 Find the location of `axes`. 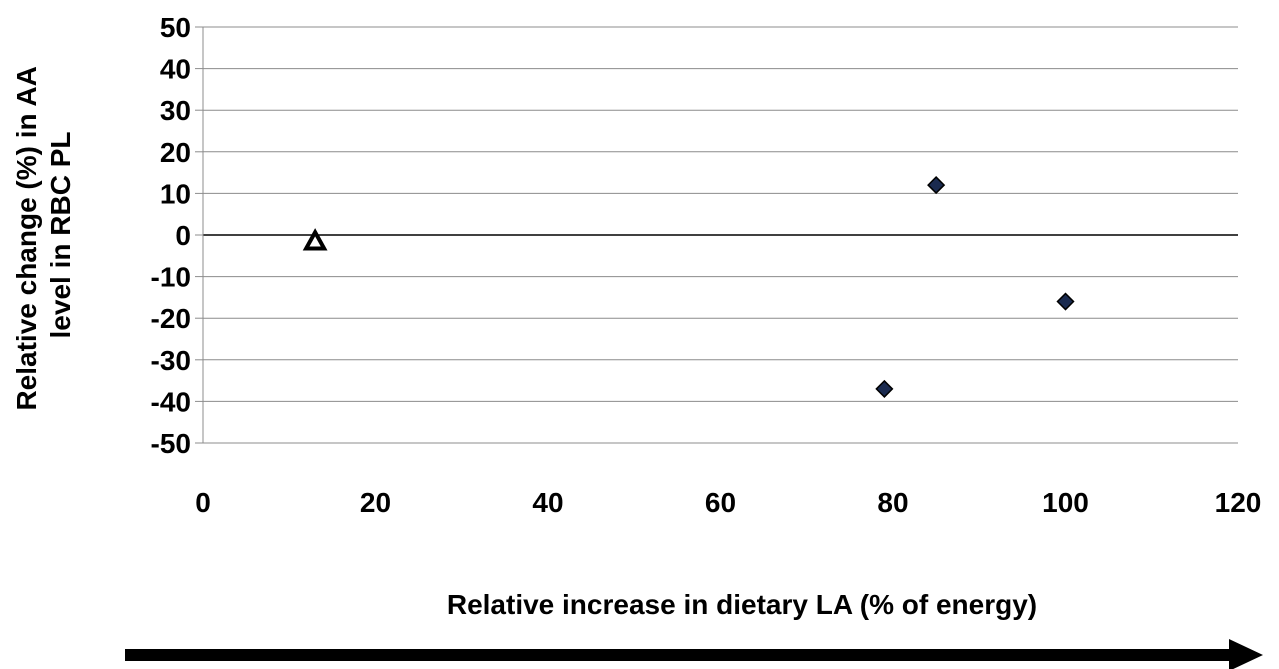

axes is located at coordinates (199, 235).